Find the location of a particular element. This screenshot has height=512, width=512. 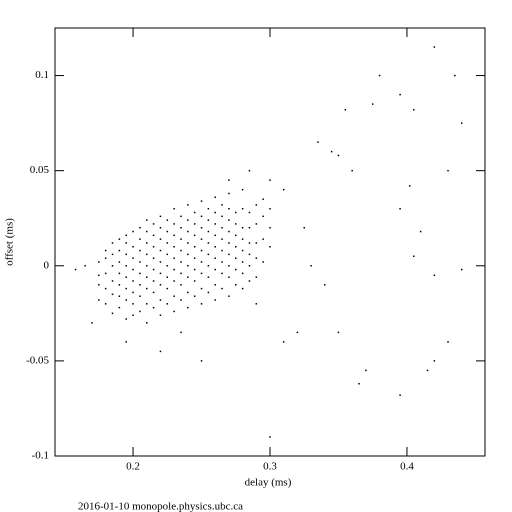

x-axis-label: delay (ms) is located at coordinates (268, 483).